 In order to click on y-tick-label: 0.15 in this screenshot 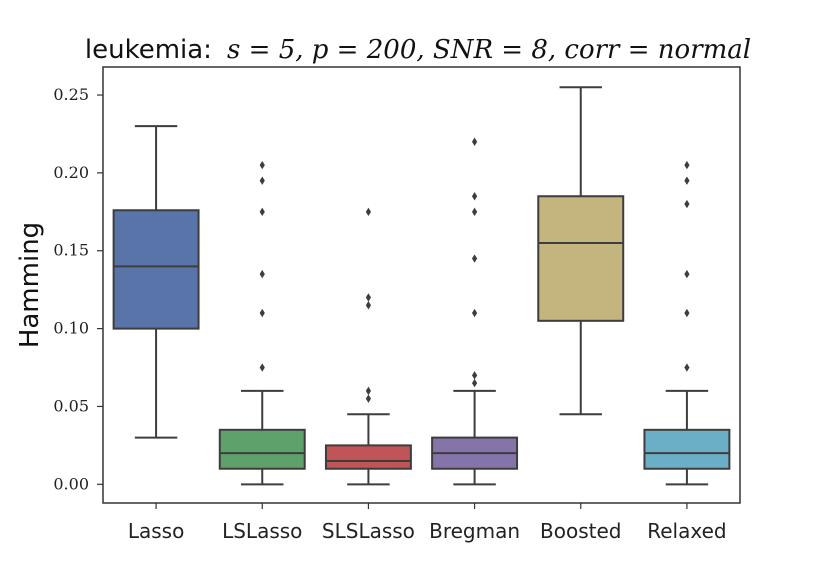, I will do `click(71, 250)`.